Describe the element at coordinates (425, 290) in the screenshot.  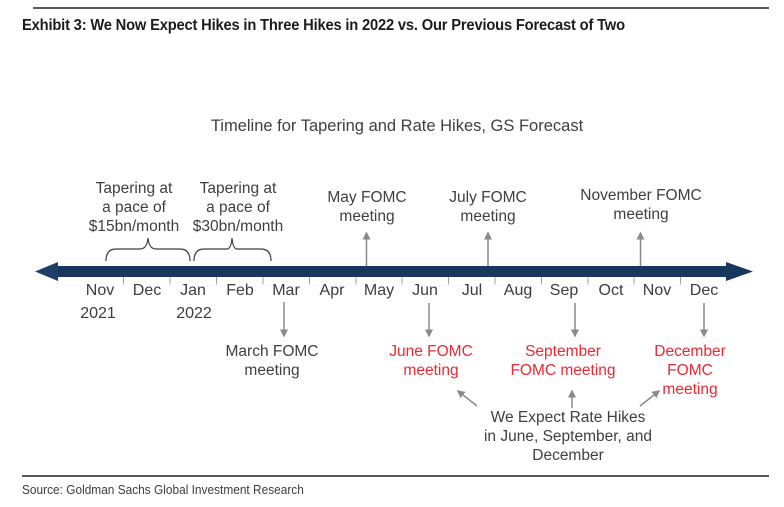
I see `month-label: Jun` at that location.